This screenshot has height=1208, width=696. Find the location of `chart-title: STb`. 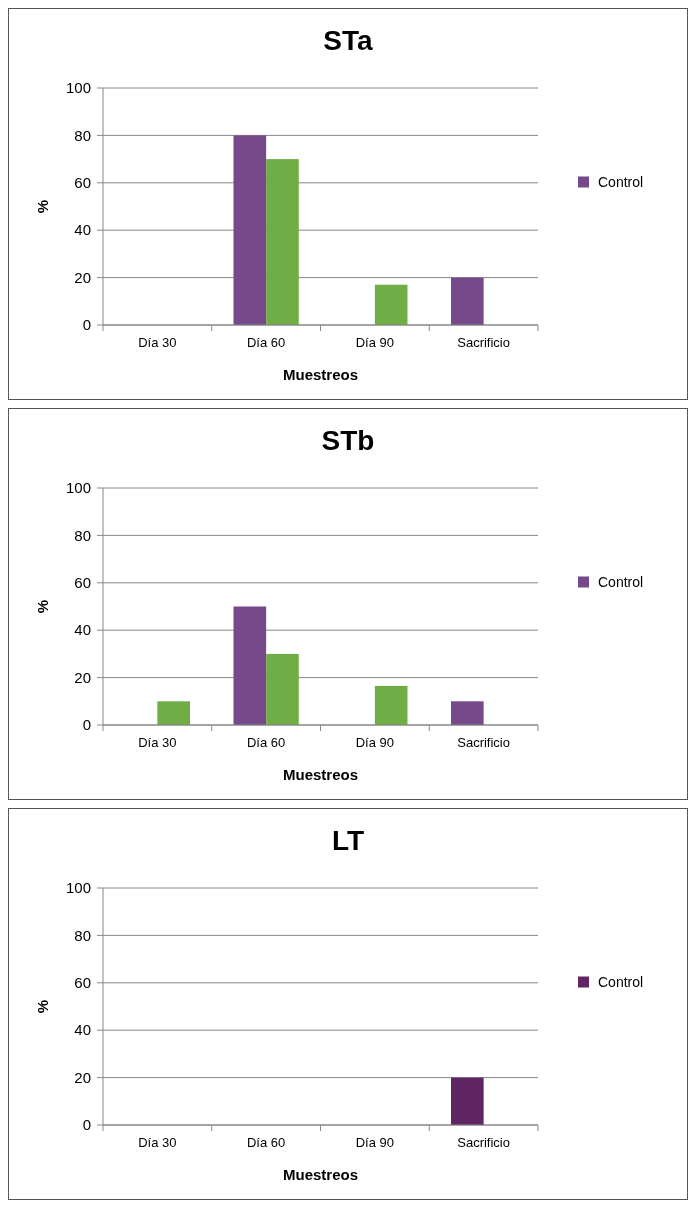

chart-title: STb is located at coordinates (348, 440).